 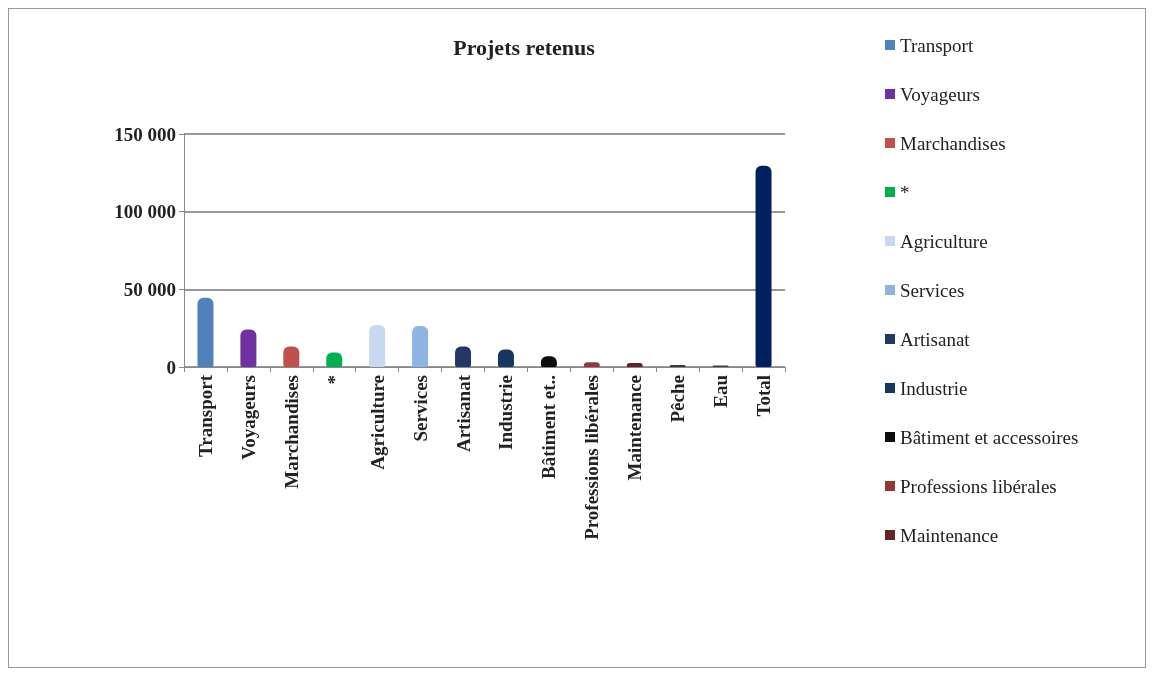 I want to click on y-tick-label: 0, so click(x=171, y=367).